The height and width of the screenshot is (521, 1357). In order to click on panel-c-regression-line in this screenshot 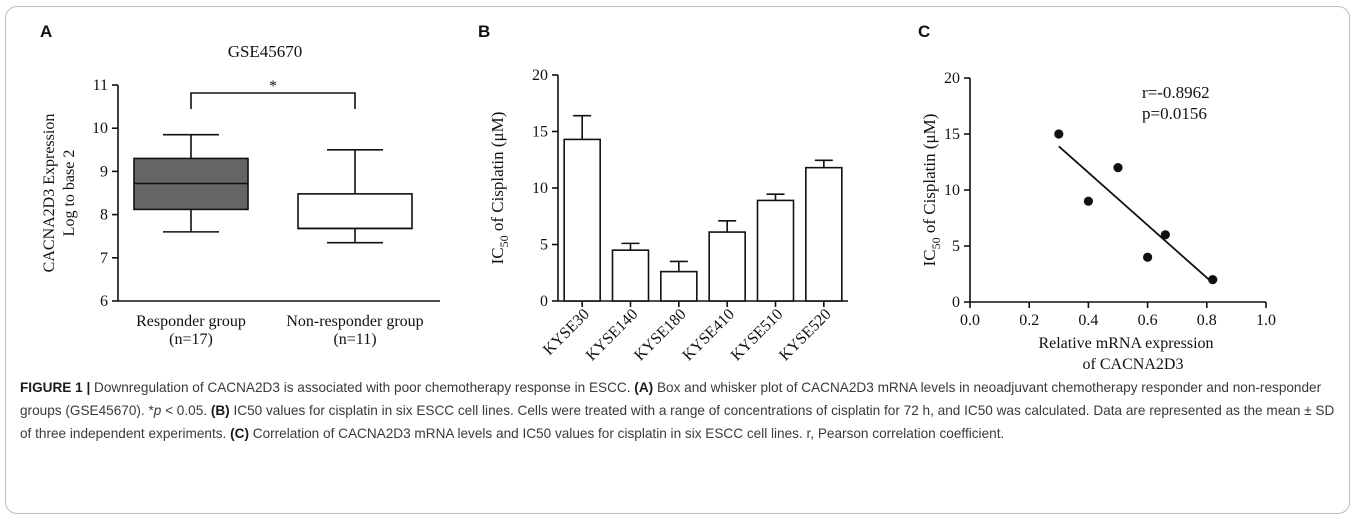, I will do `click(1136, 214)`.